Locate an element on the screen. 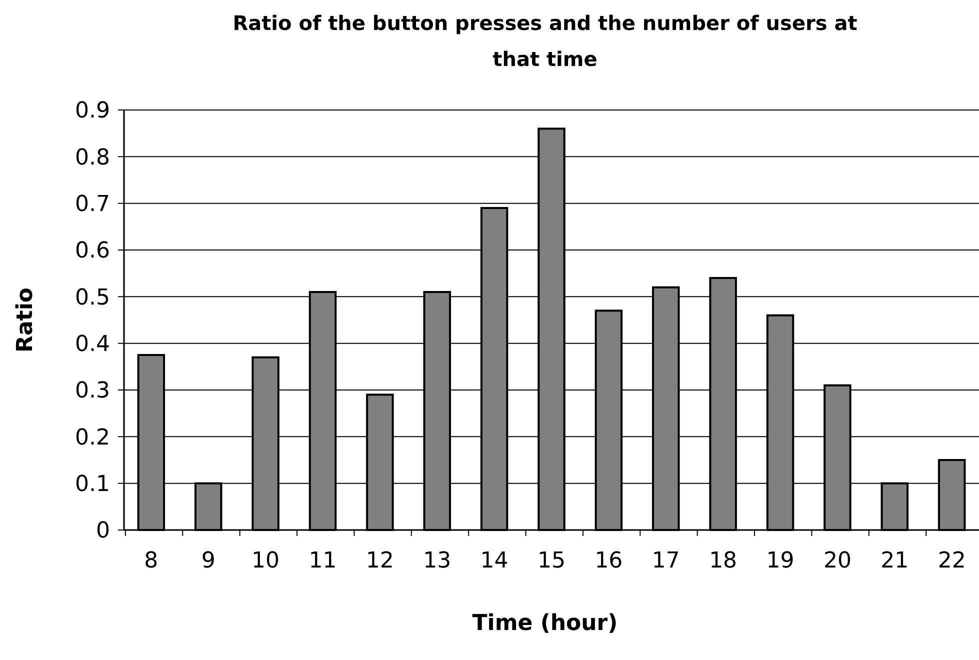  x-tick-label: 17 is located at coordinates (666, 561).